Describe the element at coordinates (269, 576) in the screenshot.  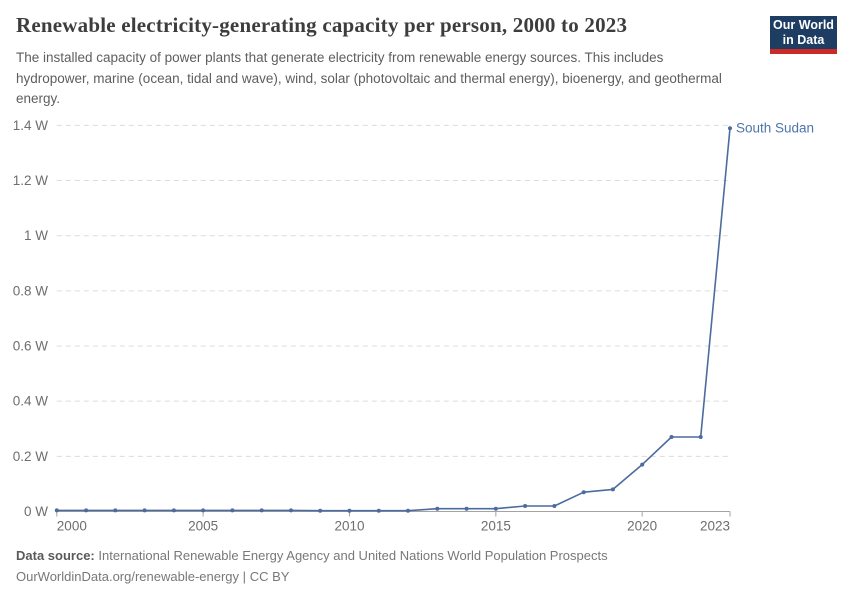
I see `license-label: CC BY` at that location.